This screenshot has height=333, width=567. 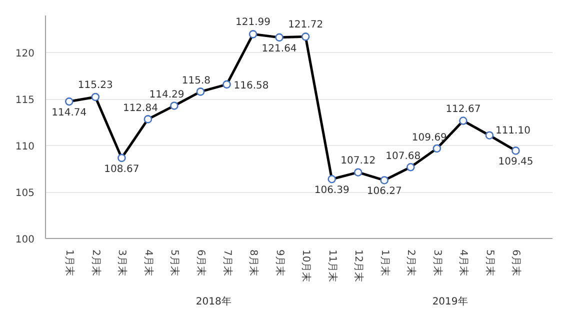 I want to click on text: 116.58, so click(x=251, y=86).